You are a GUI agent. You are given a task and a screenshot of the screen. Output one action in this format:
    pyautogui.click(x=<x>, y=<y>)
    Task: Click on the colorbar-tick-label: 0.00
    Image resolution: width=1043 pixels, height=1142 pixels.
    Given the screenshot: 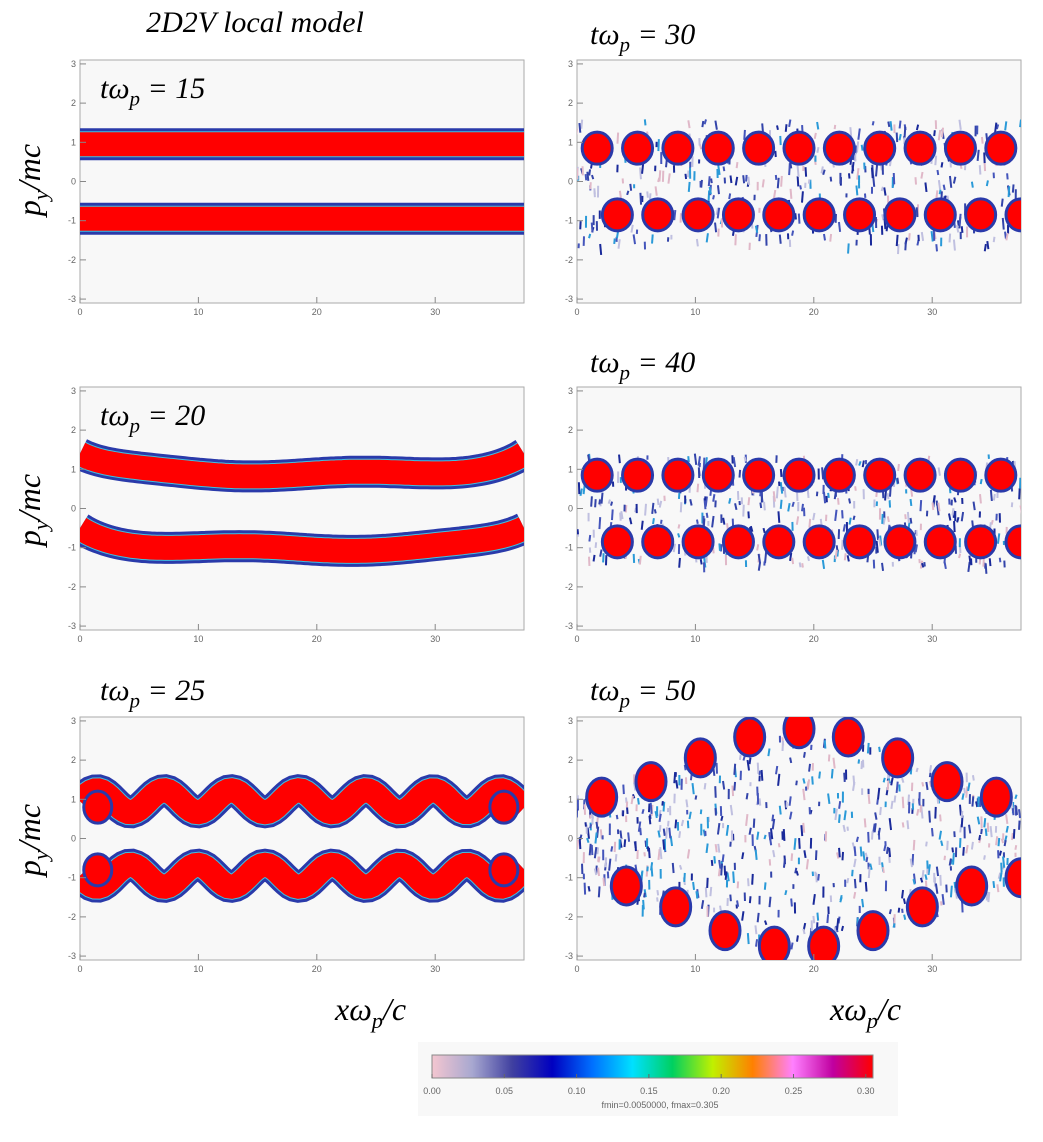 What is the action you would take?
    pyautogui.click(x=432, y=1091)
    